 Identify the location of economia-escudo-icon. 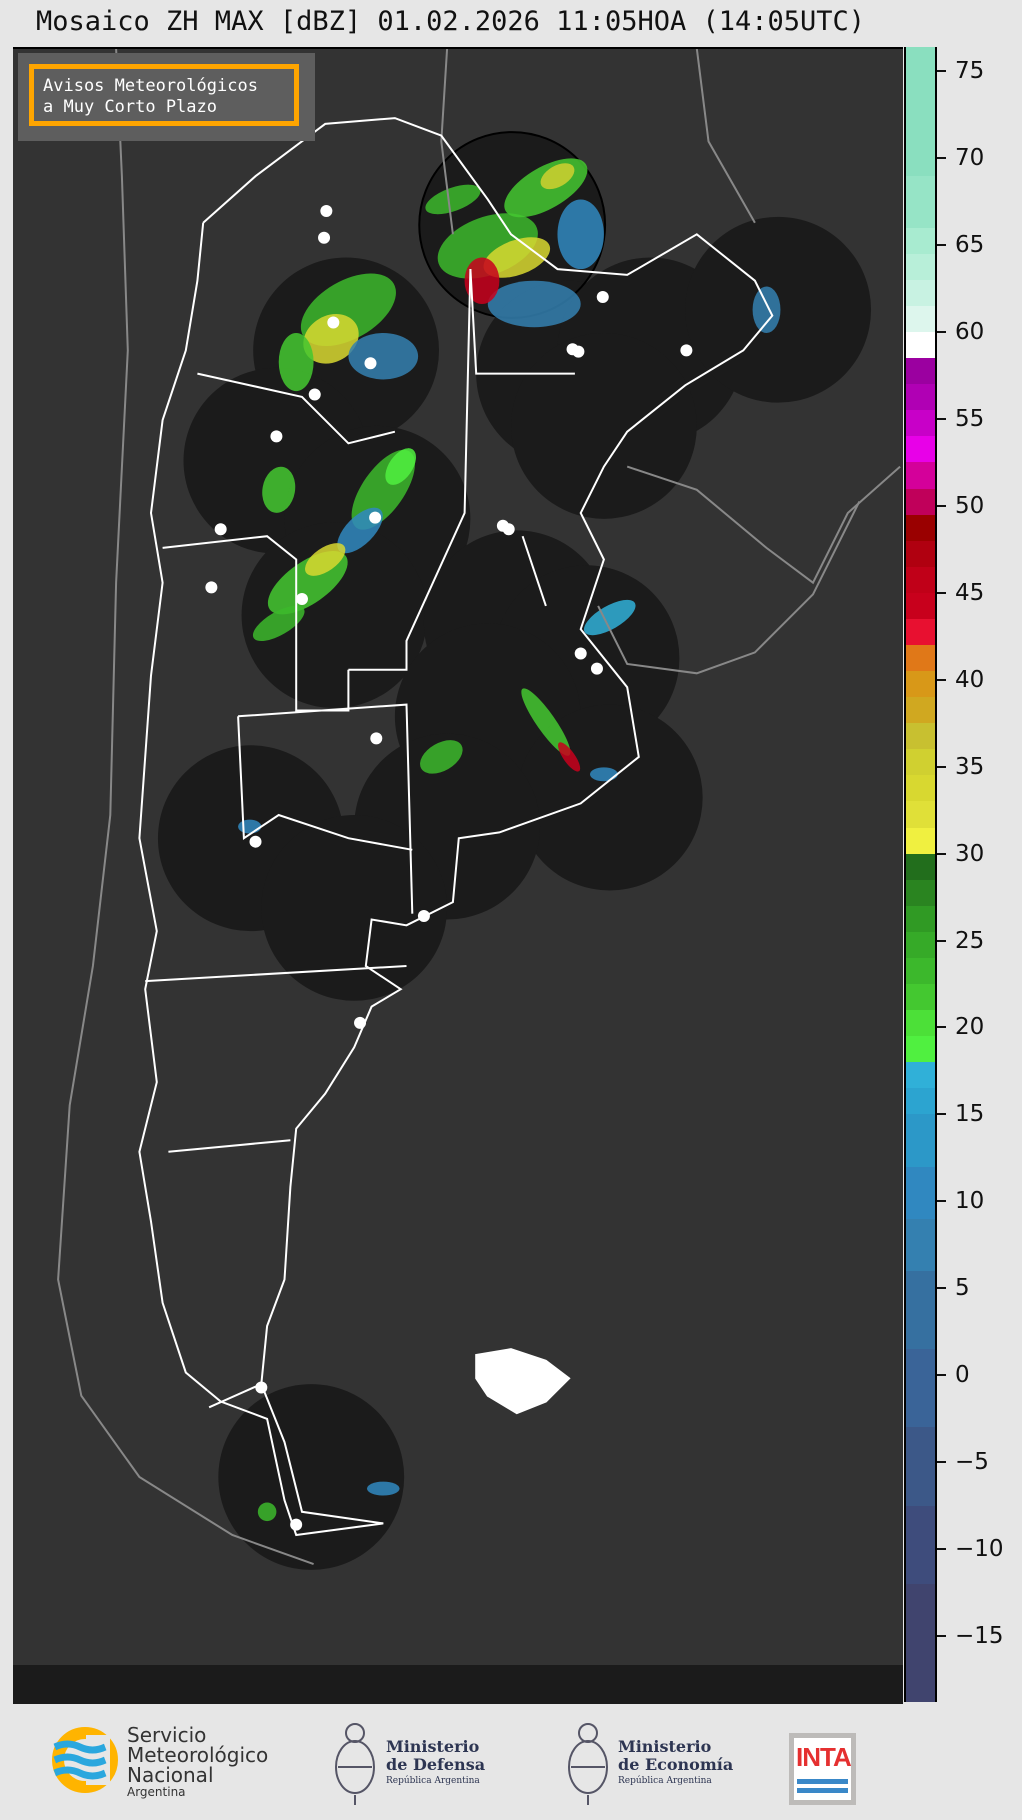
(588, 1764).